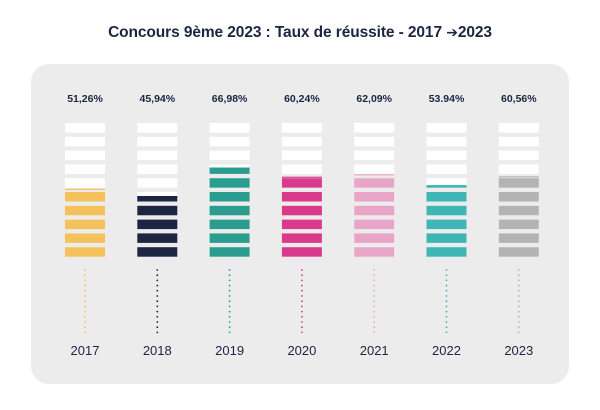 The height and width of the screenshot is (410, 600). Describe the element at coordinates (85, 350) in the screenshot. I see `year-label: 2017` at that location.